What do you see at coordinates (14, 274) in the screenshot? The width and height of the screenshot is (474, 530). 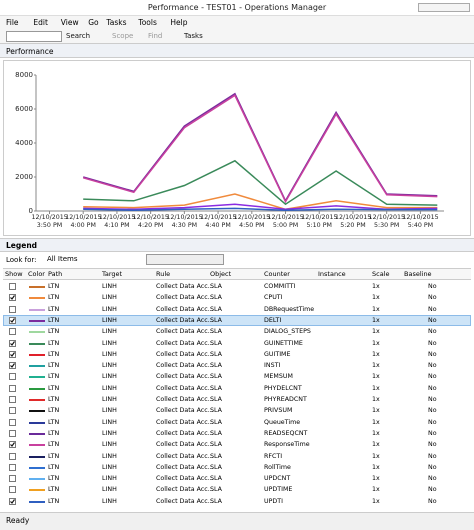 I see `column-header: Show` at bounding box center [14, 274].